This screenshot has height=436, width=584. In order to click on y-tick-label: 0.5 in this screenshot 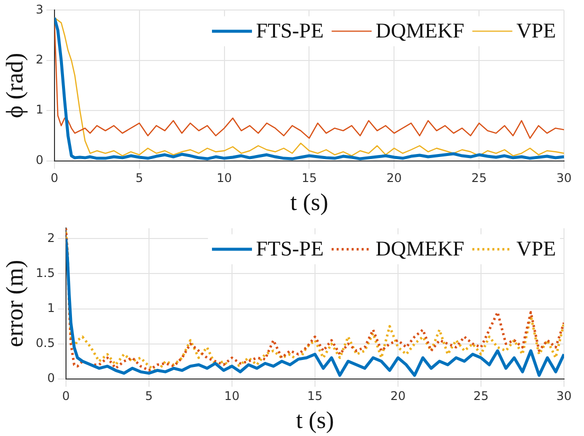, I will do `click(45, 343)`.